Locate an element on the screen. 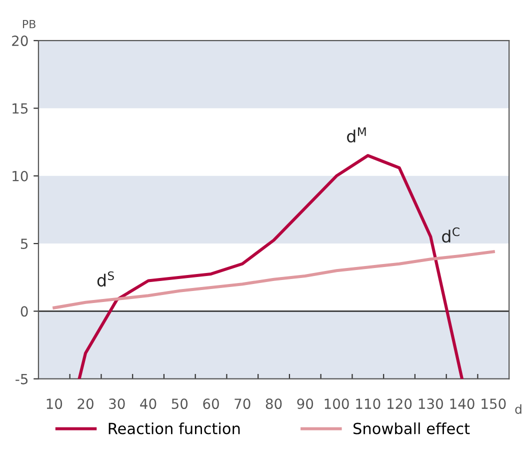 The image size is (527, 451). x-tick-label: 50 is located at coordinates (180, 404).